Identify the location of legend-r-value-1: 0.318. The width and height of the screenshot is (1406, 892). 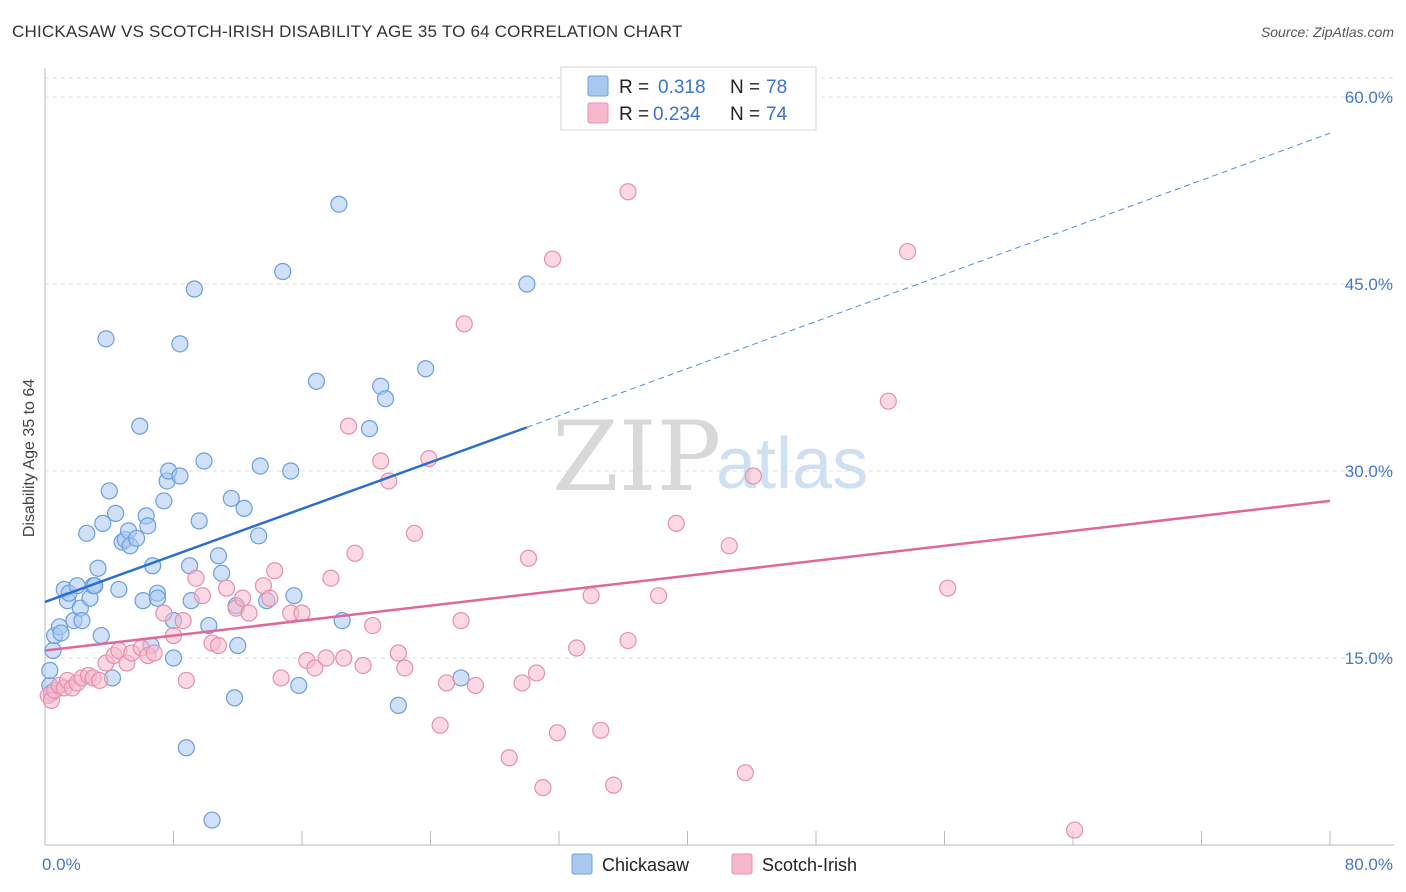
(682, 87).